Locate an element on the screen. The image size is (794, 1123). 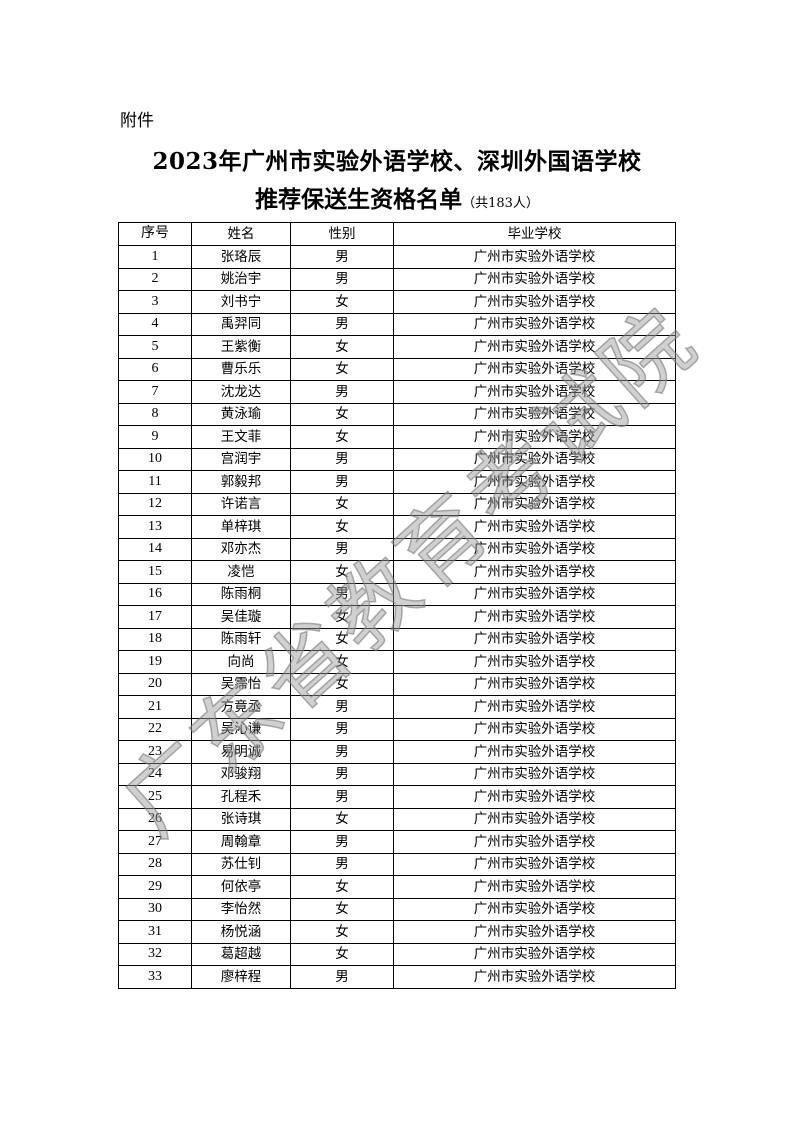
table-row: 33 廖梓程男广州市实验外语学校 is located at coordinates (397, 977).